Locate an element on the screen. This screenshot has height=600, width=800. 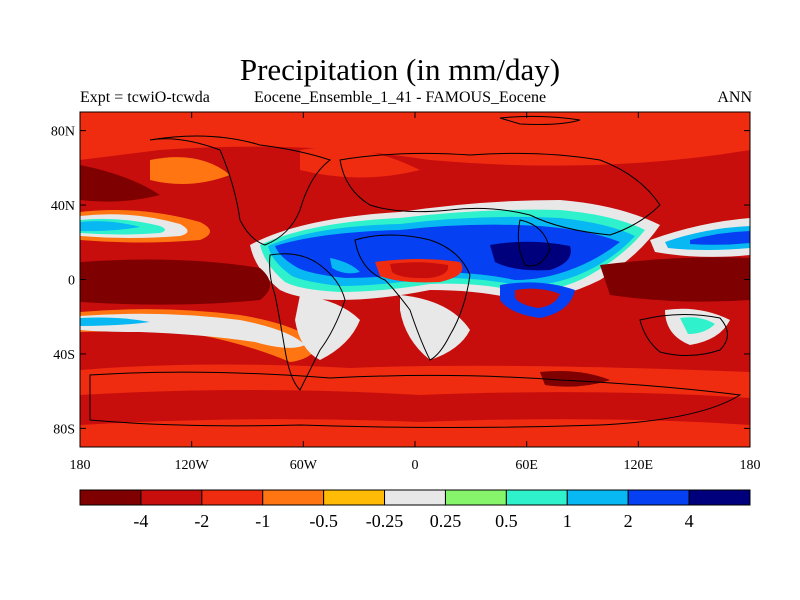
field-patch-south-dry is located at coordinates (575, 379).